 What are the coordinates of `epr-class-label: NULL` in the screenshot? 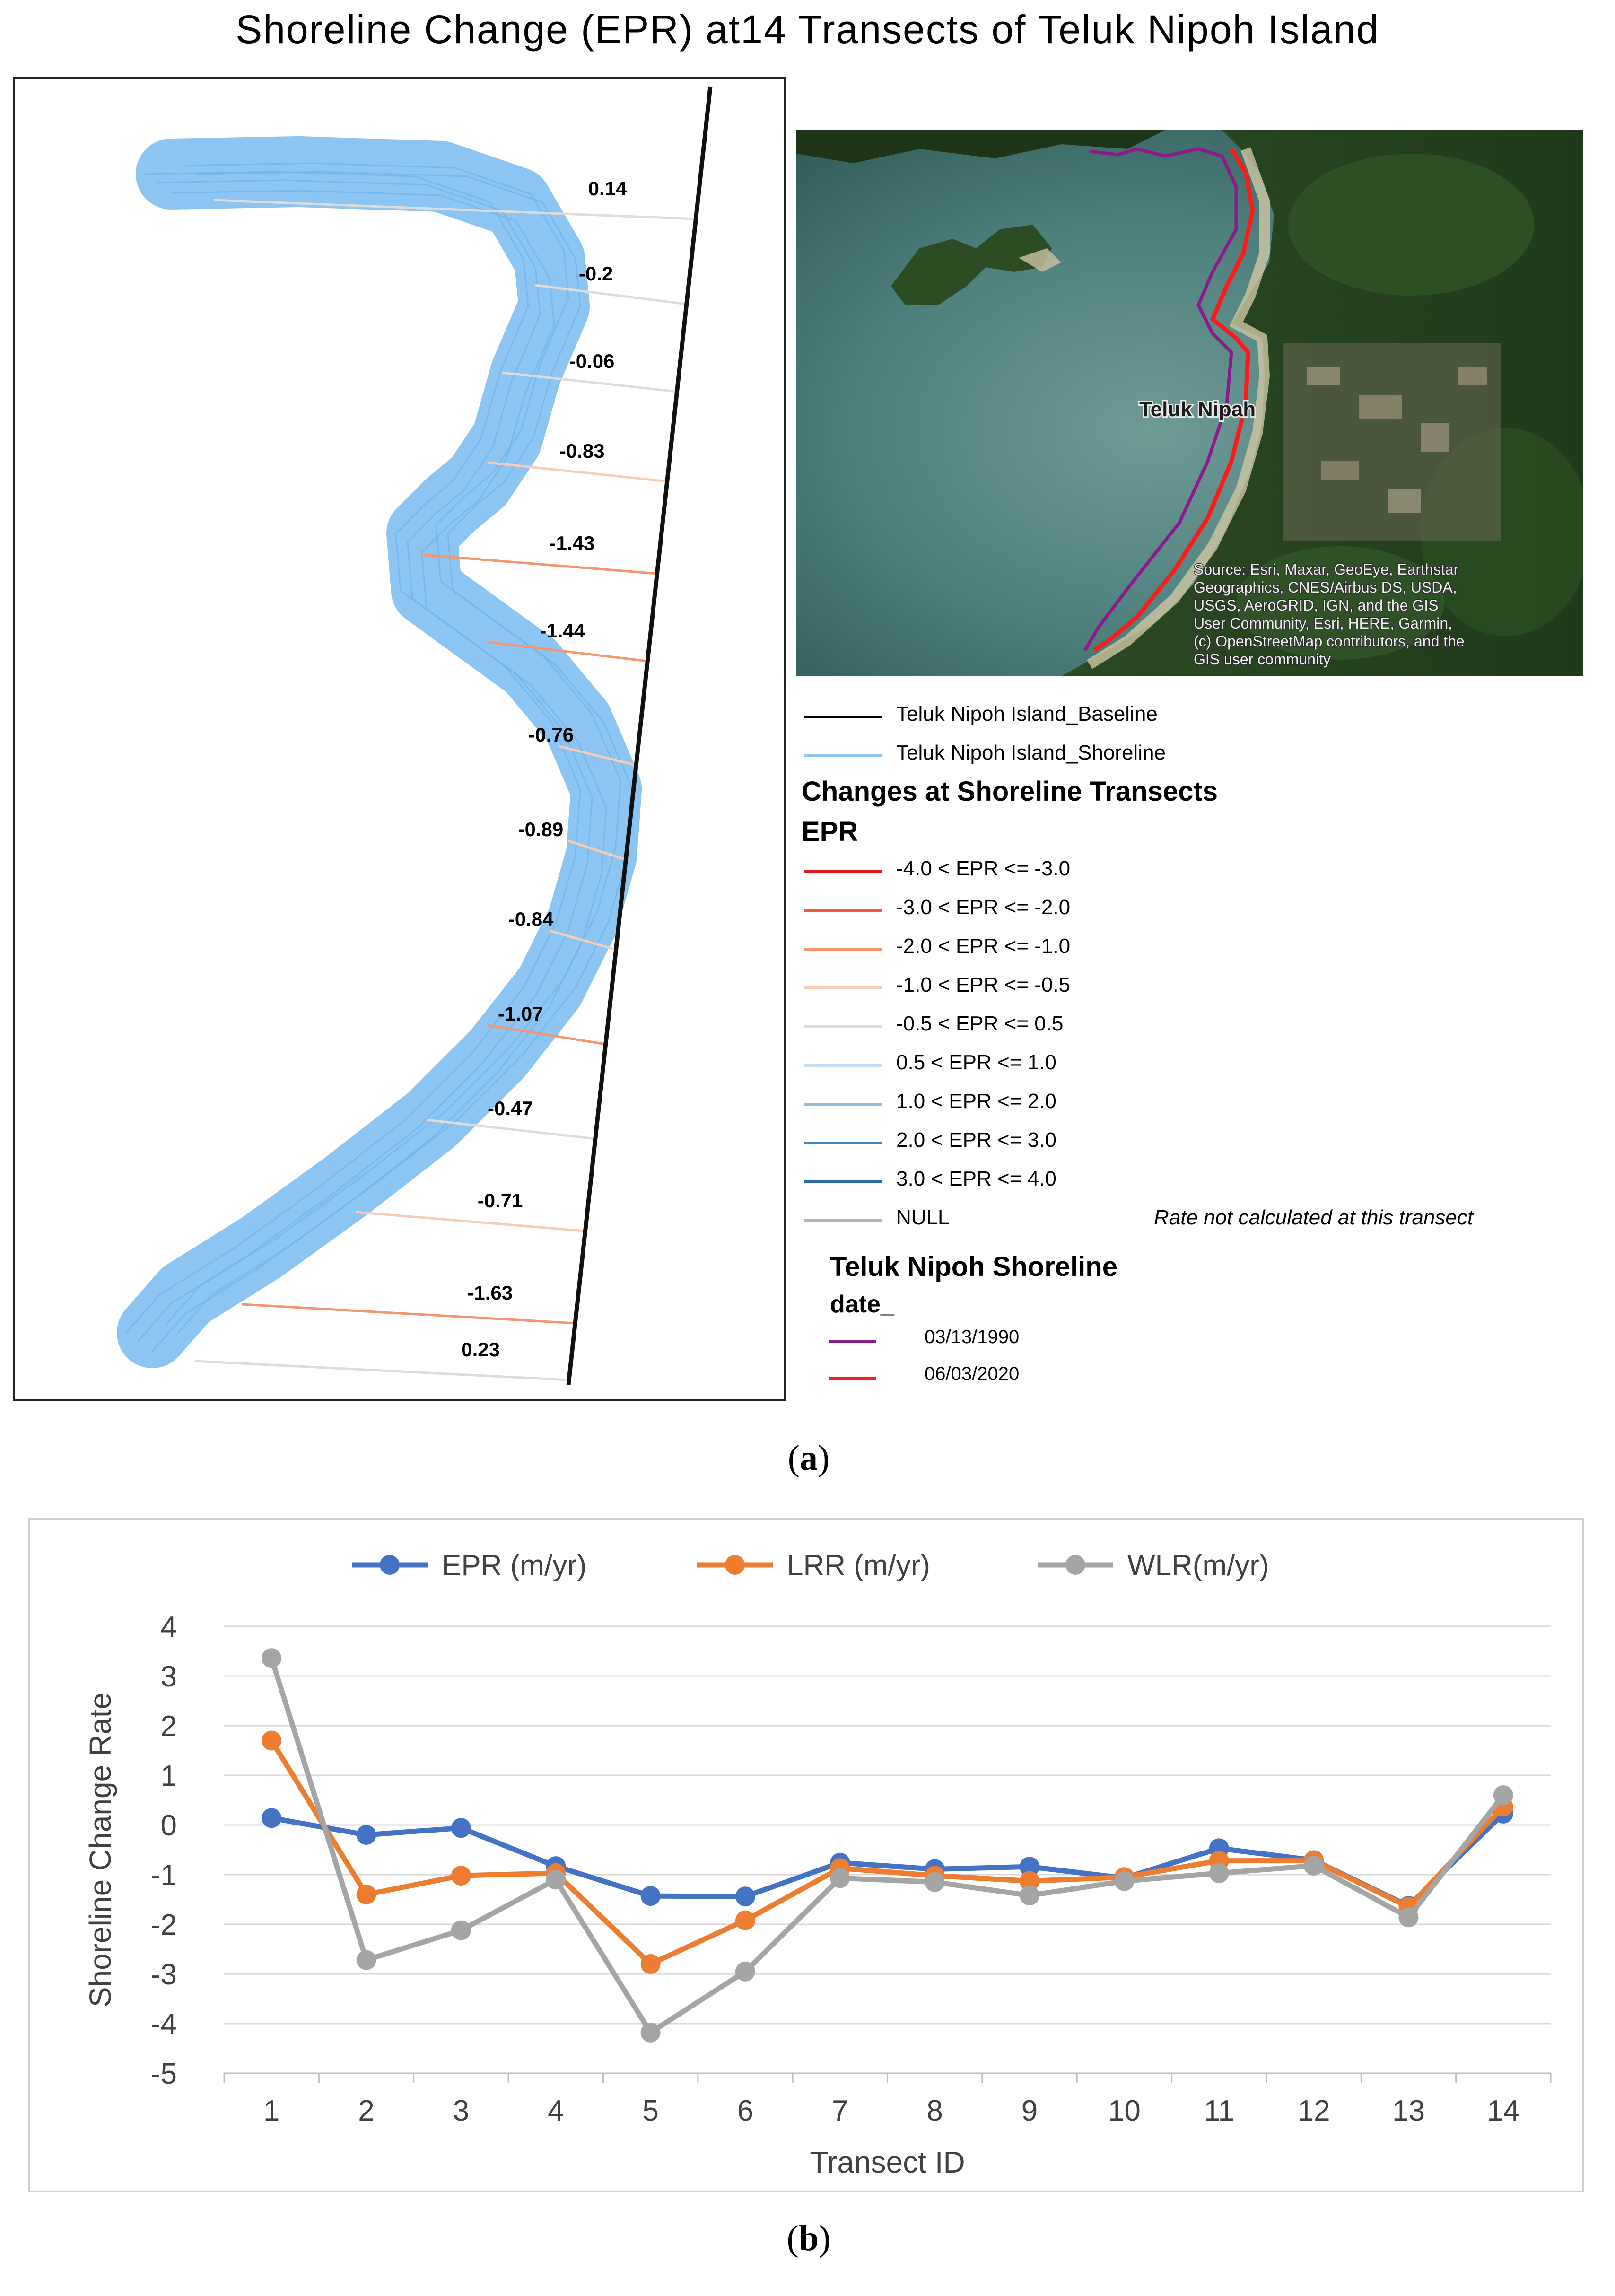 It's located at (923, 1217).